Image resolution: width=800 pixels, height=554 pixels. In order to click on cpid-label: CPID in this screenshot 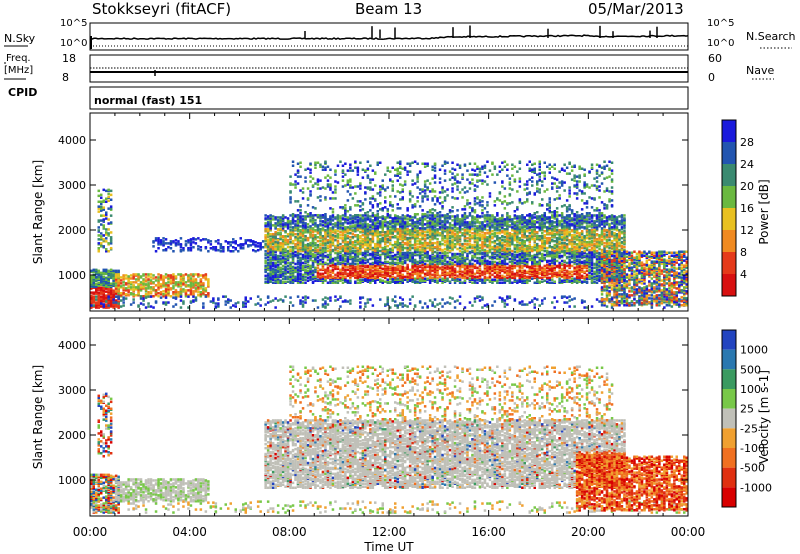, I will do `click(23, 92)`.